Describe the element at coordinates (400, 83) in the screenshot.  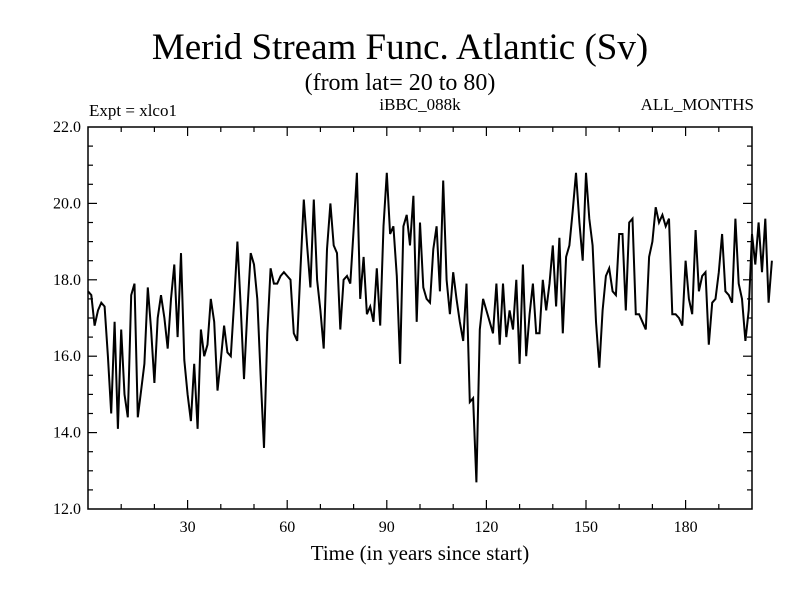
I see `chart-subtitle: (from lat= 20 to 80)` at that location.